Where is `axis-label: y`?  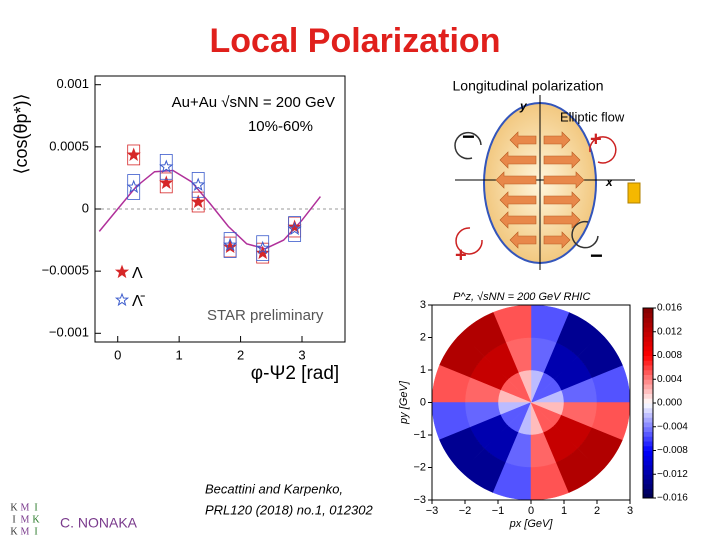 axis-label: y is located at coordinates (523, 106).